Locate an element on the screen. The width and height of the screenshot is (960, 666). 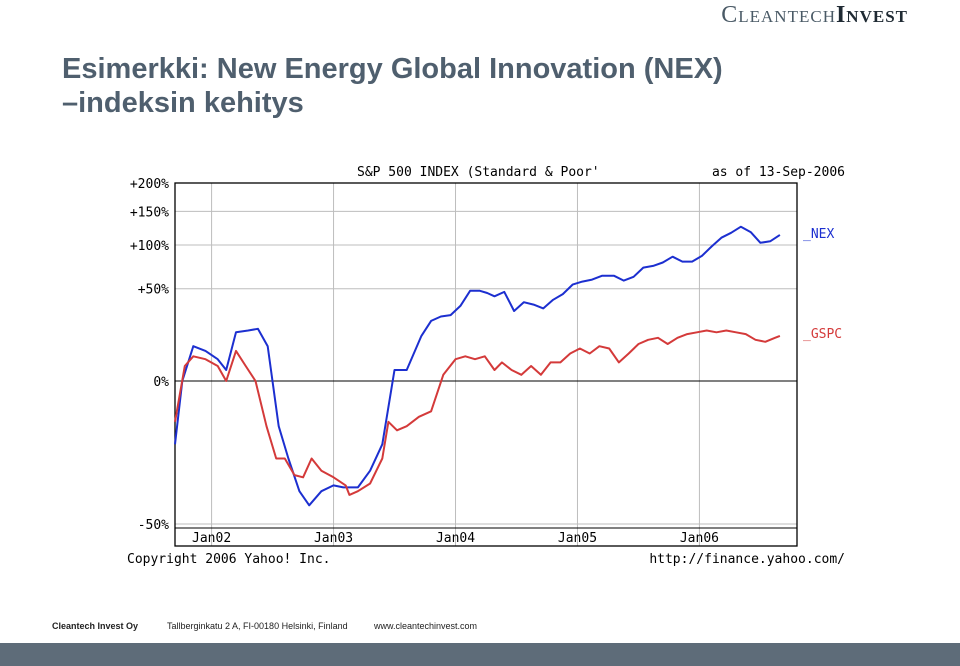
chart-title: S&P 500 INDEX (Standard & Poor' is located at coordinates (478, 172).